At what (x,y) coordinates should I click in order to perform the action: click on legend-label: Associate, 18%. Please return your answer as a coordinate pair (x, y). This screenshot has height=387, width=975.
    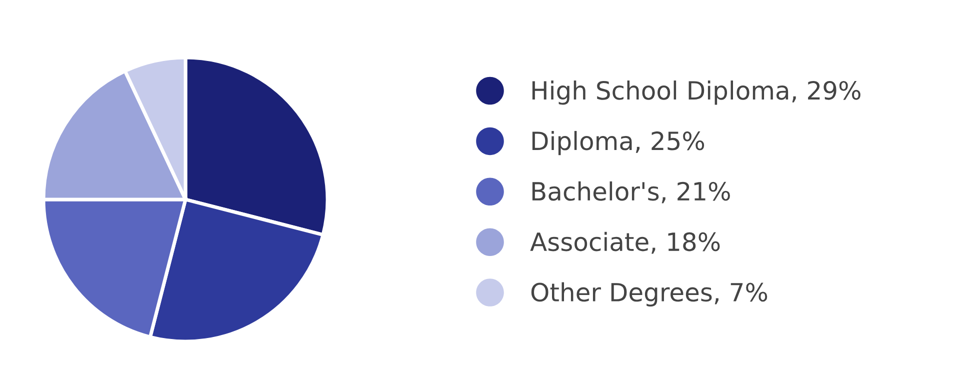
    Looking at the image, I should click on (625, 243).